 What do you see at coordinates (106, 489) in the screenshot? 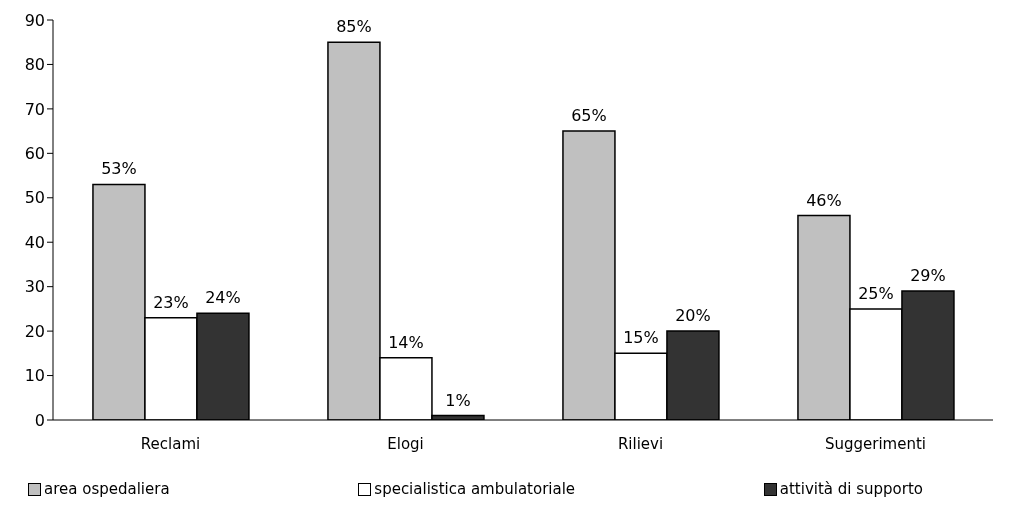
I see `legend-label: area ospedaliera` at bounding box center [106, 489].